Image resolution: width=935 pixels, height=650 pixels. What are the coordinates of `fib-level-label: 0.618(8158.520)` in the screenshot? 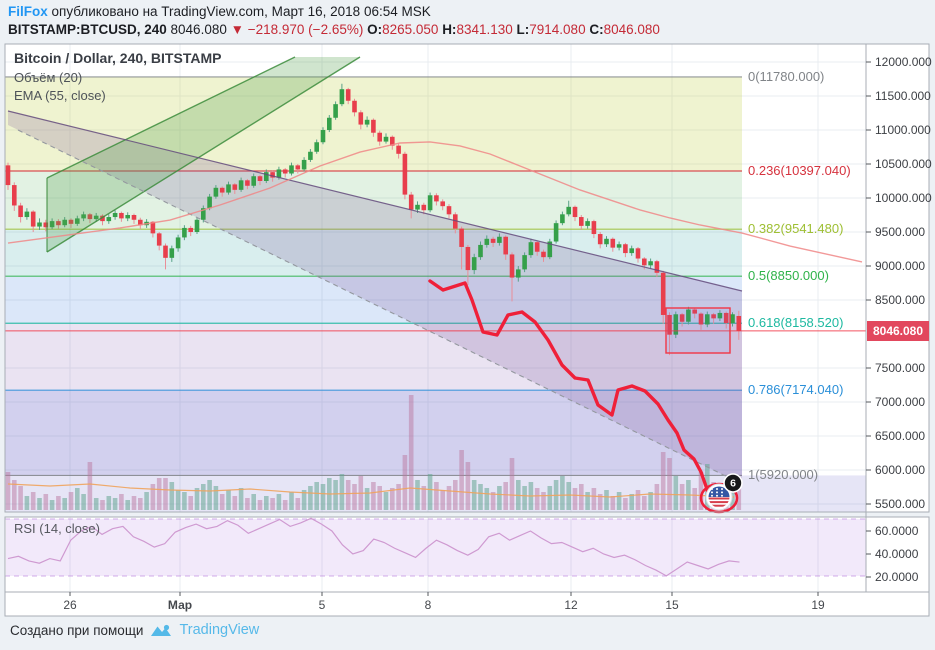 It's located at (796, 323).